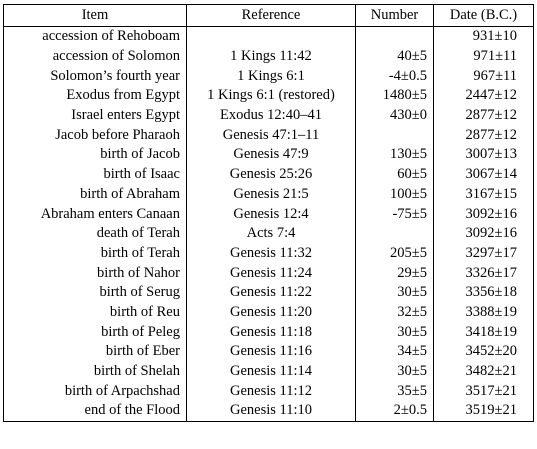  I want to click on table-cell: Genesis 11:10, so click(271, 411).